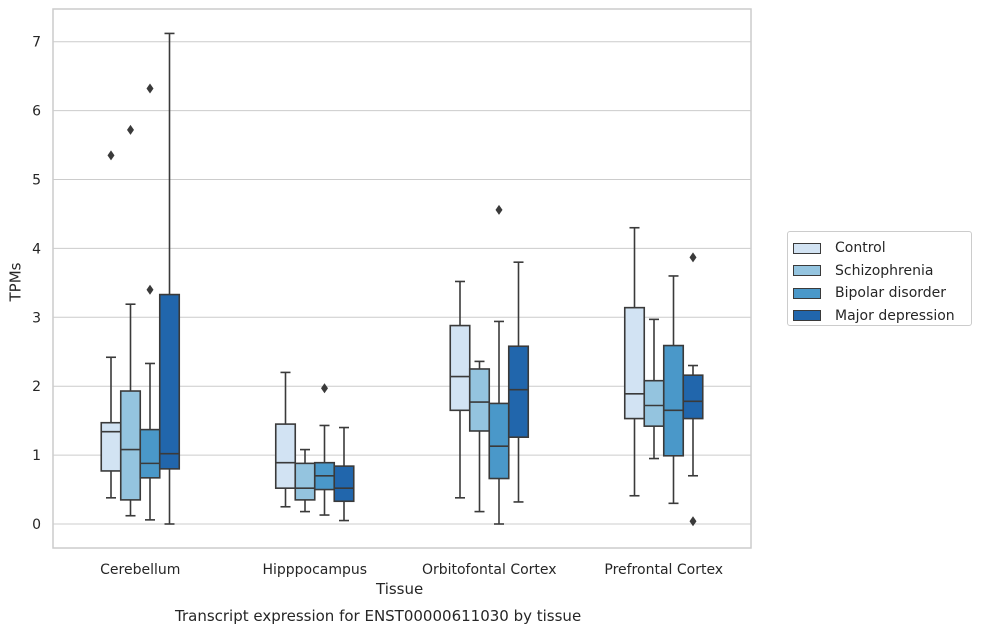  I want to click on y-tick-label: 3, so click(36, 318).